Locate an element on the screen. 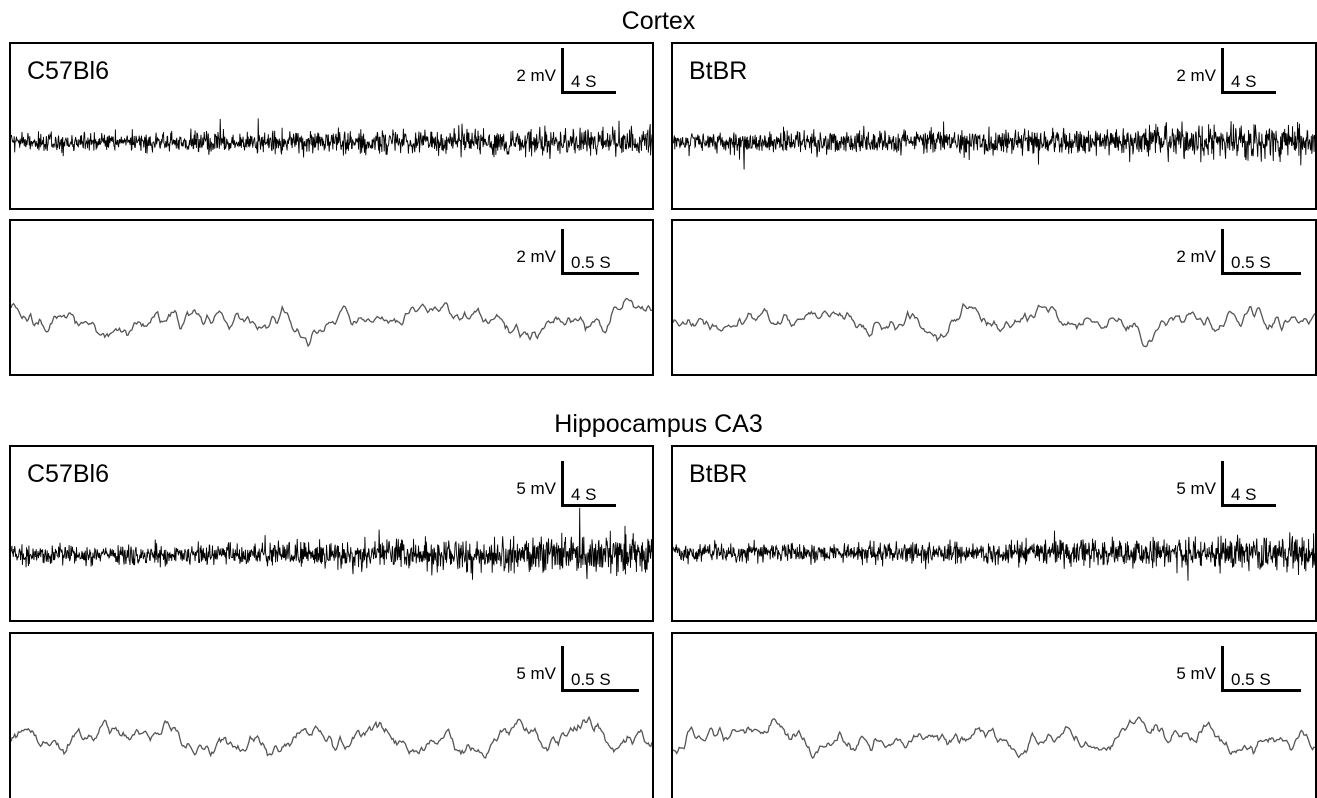 This screenshot has width=1317, height=798. eeg-panel-cortex-btbr-compressed: BtBR 2 mV 4 S is located at coordinates (994, 126).